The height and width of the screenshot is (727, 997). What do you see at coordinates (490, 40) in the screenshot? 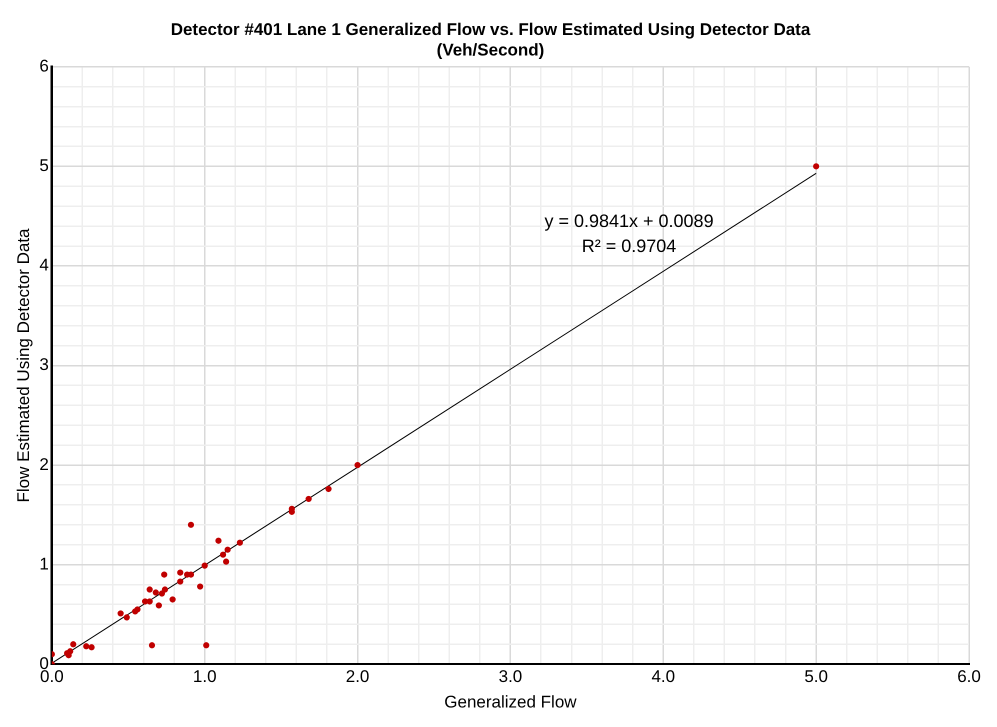
I see `chart-title: Detector #401 Lane 1 Generalized Flow vs. Flow Estimated Using Detector Data (Veh/Second)` at bounding box center [490, 40].